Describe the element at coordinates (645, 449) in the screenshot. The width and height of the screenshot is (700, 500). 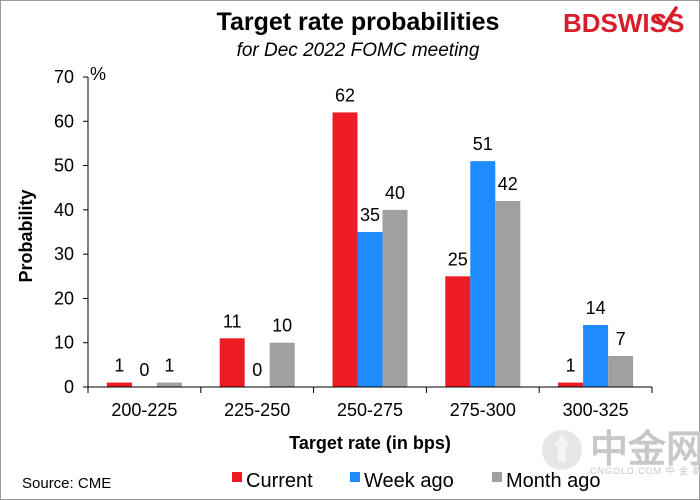
I see `watermark-text: 中金网` at that location.